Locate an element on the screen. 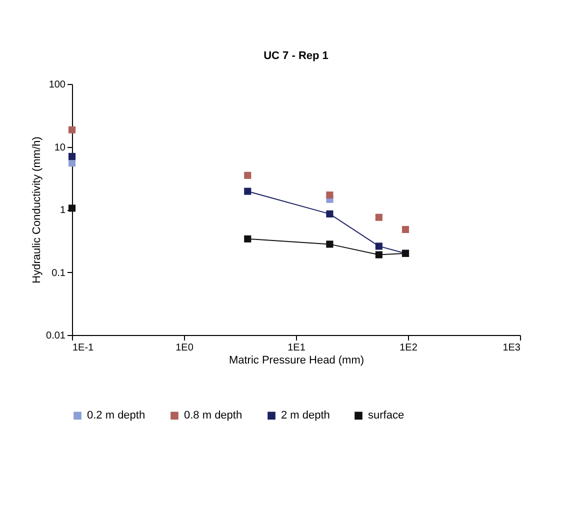 This screenshot has height=505, width=564. x-axis-title: Matric Pressure Head (mm) is located at coordinates (296, 360).